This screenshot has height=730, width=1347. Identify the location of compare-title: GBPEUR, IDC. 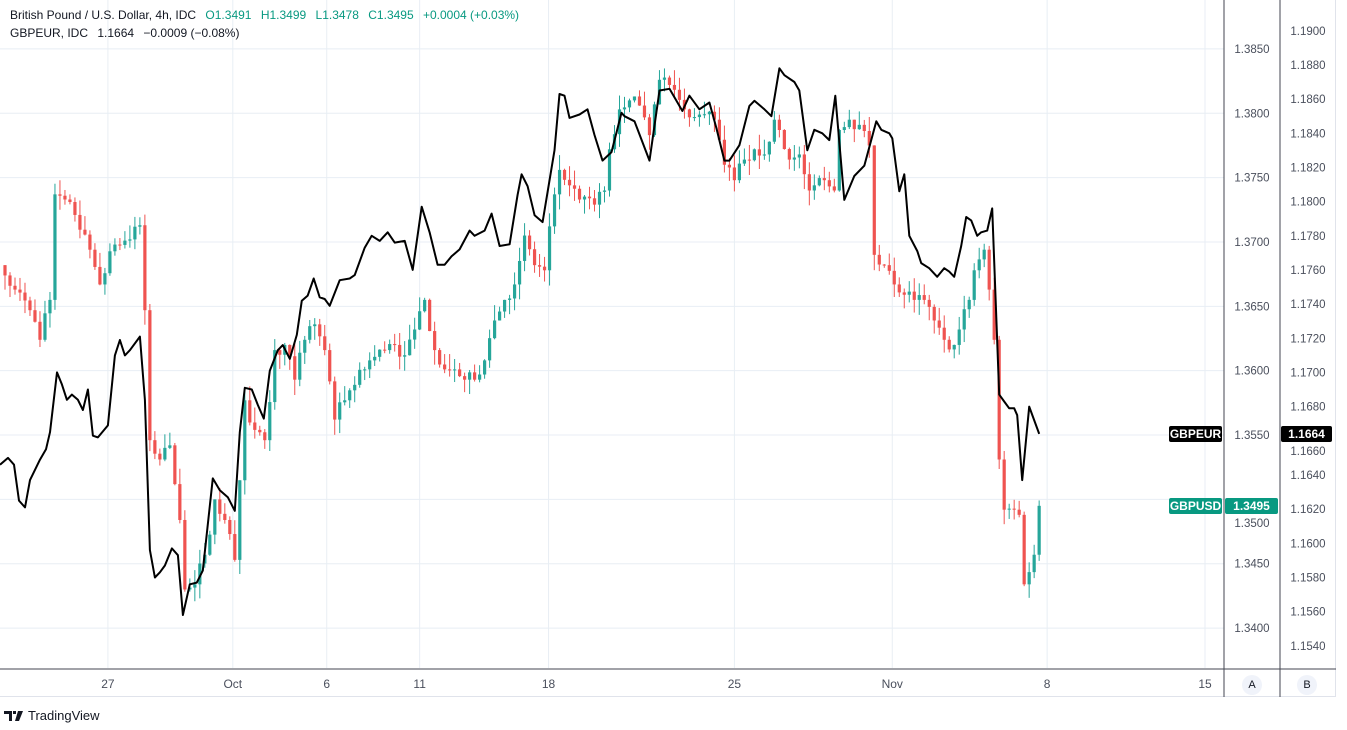
(49, 33).